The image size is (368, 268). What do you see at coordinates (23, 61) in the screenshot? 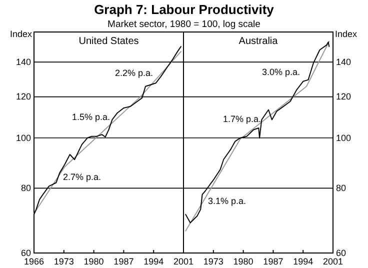
I see `y-tick-label: 140` at bounding box center [23, 61].